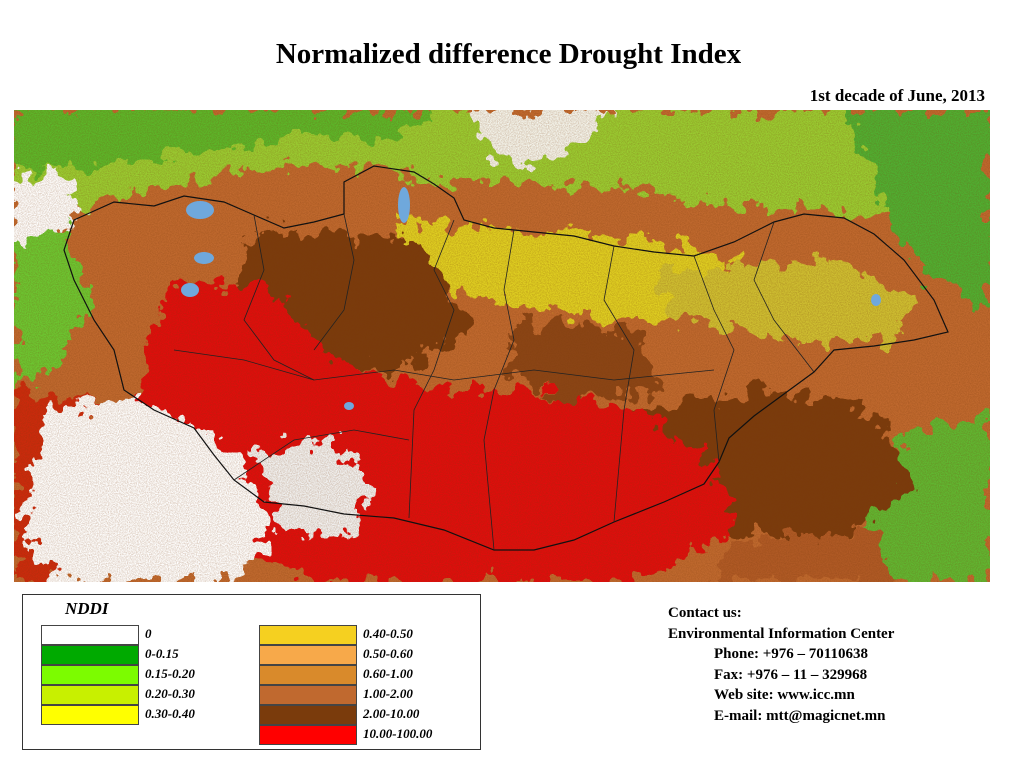 Image resolution: width=1017 pixels, height=768 pixels. I want to click on legend-title: NDDI, so click(87, 608).